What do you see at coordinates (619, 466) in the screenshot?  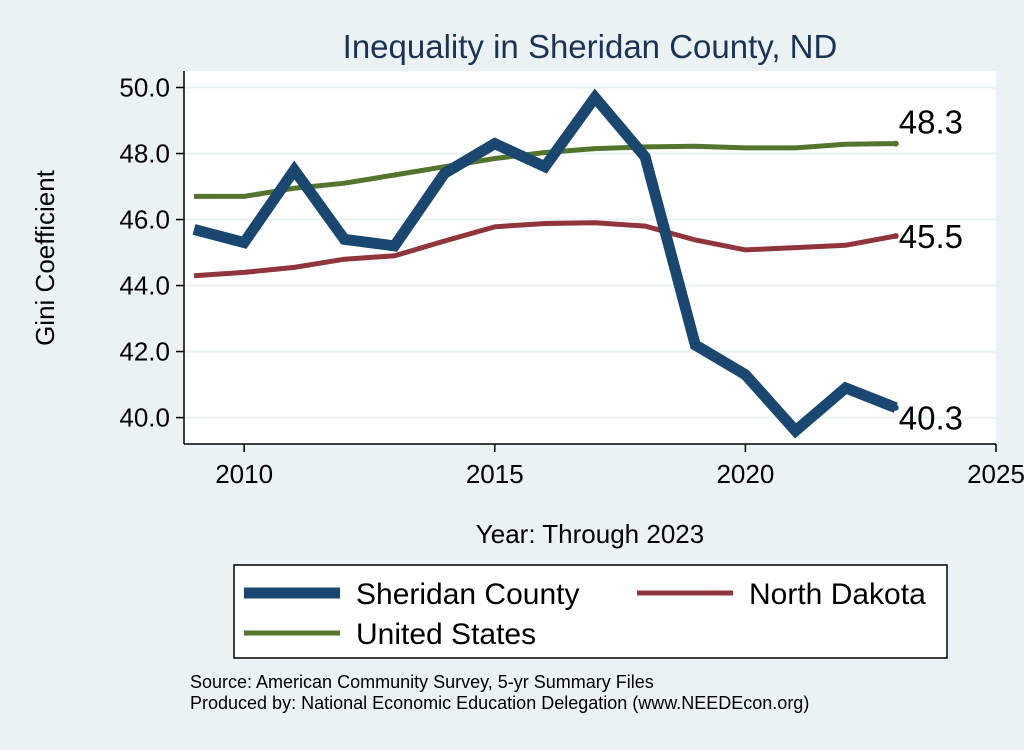 I see `x-axis-ticks: 2010 2015 2020 2025` at bounding box center [619, 466].